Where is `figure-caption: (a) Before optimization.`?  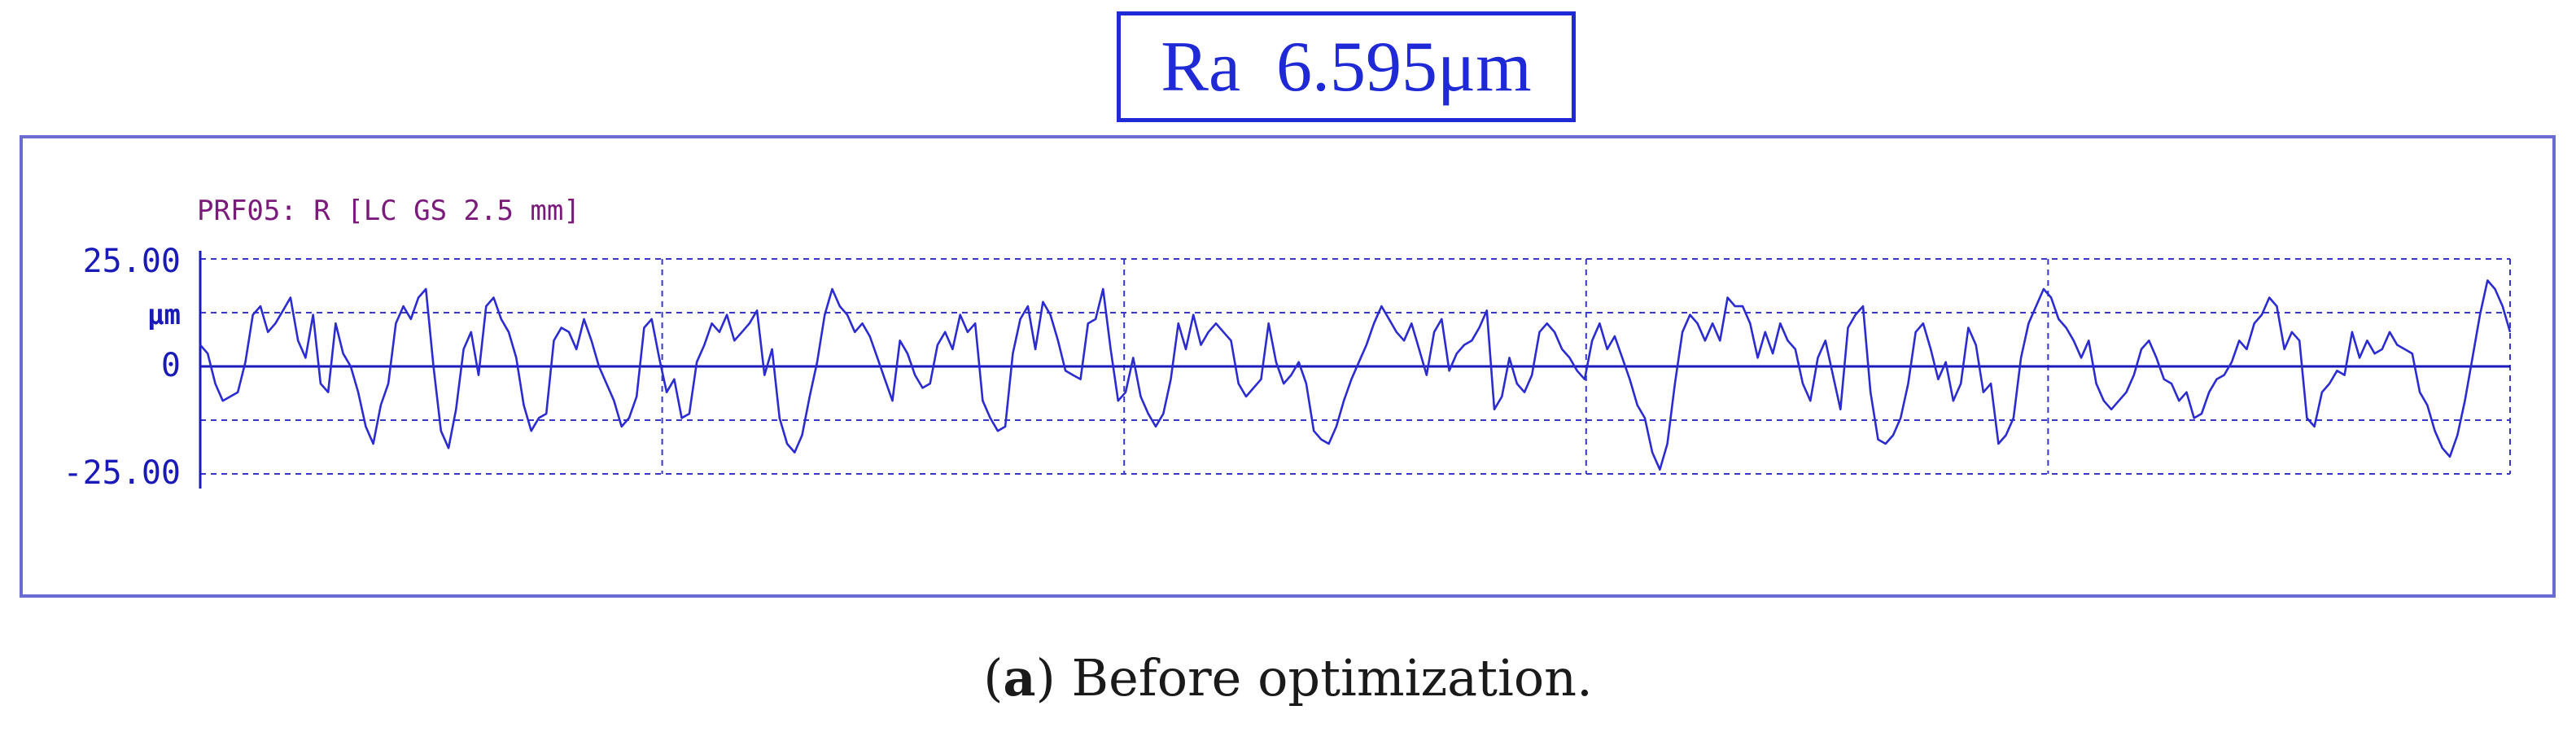
figure-caption: (a) Before optimization. is located at coordinates (1288, 678).